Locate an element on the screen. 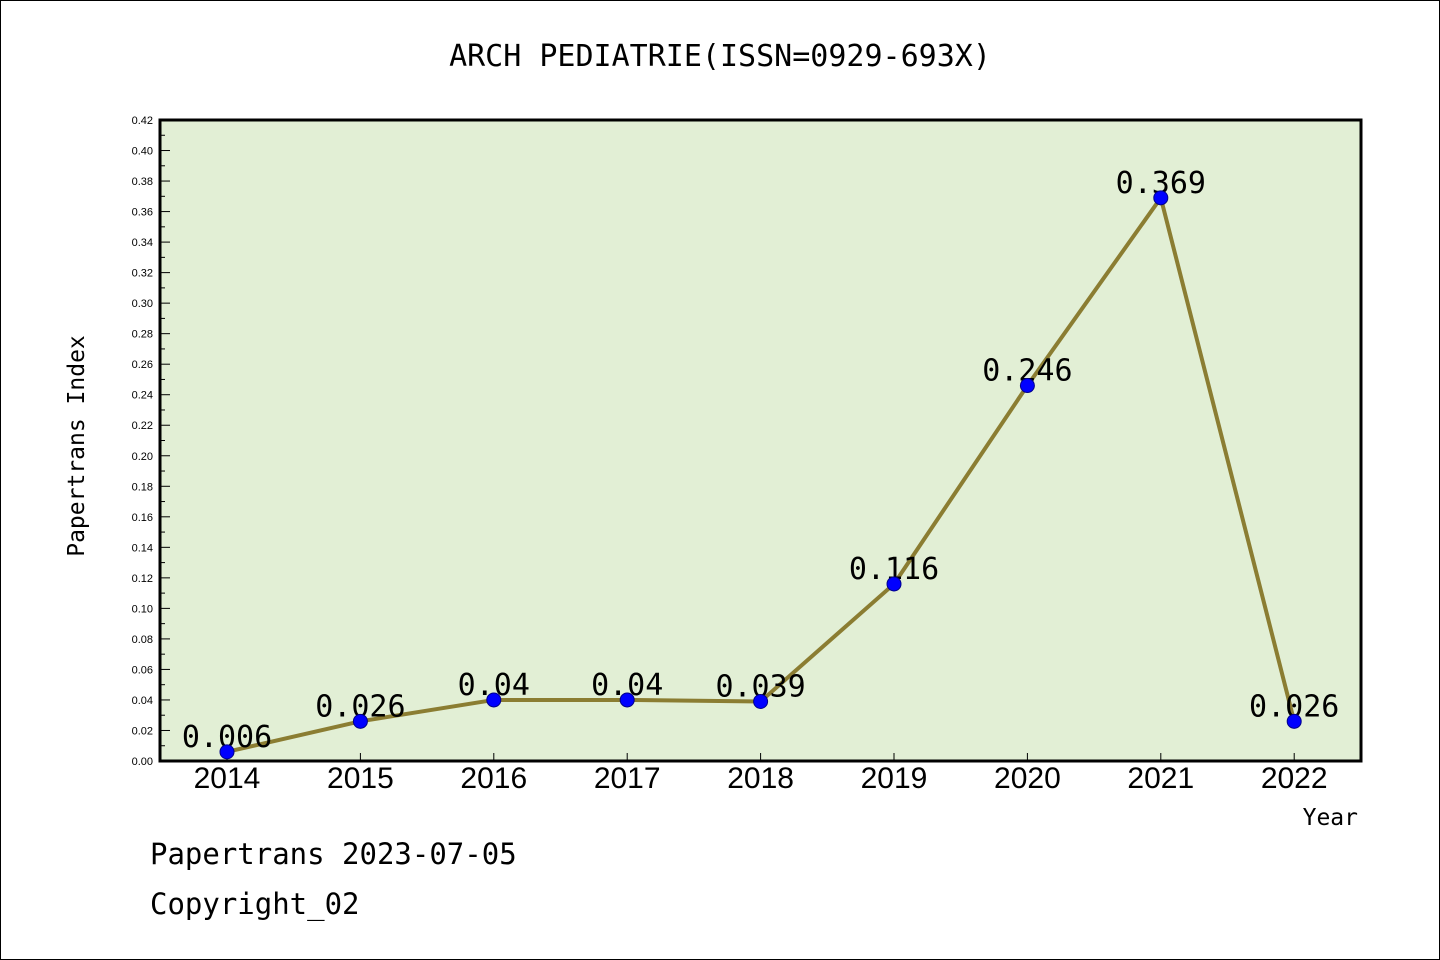 This screenshot has width=1440, height=960. y-tick-label: 0.12 is located at coordinates (142, 579).